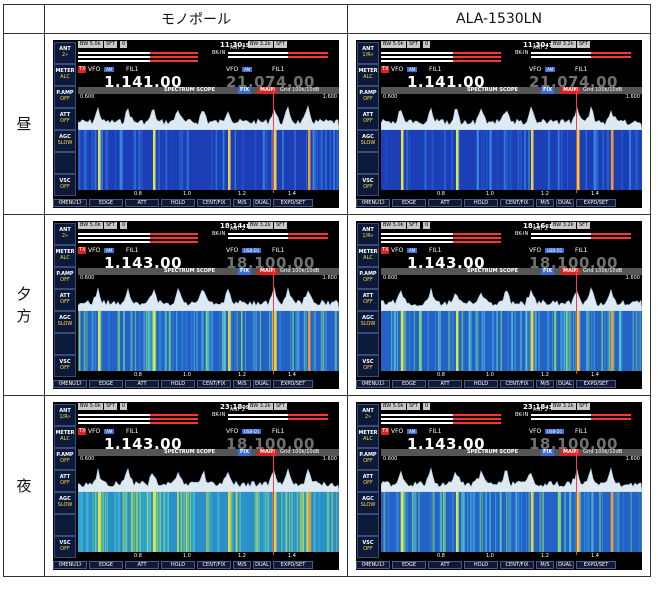 This screenshot has height=591, width=660. What do you see at coordinates (65, 499) in the screenshot?
I see `soft-button-title: AGC` at bounding box center [65, 499].